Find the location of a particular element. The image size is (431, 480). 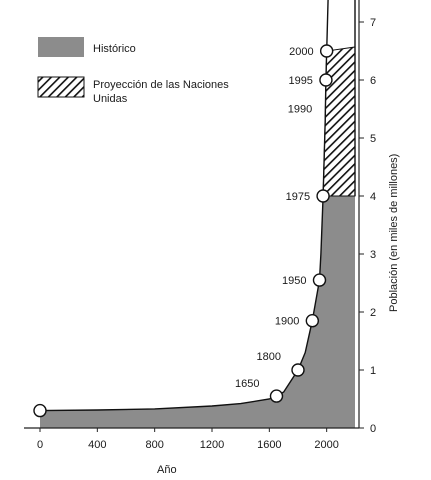

y-tick-label: 6 is located at coordinates (373, 81).